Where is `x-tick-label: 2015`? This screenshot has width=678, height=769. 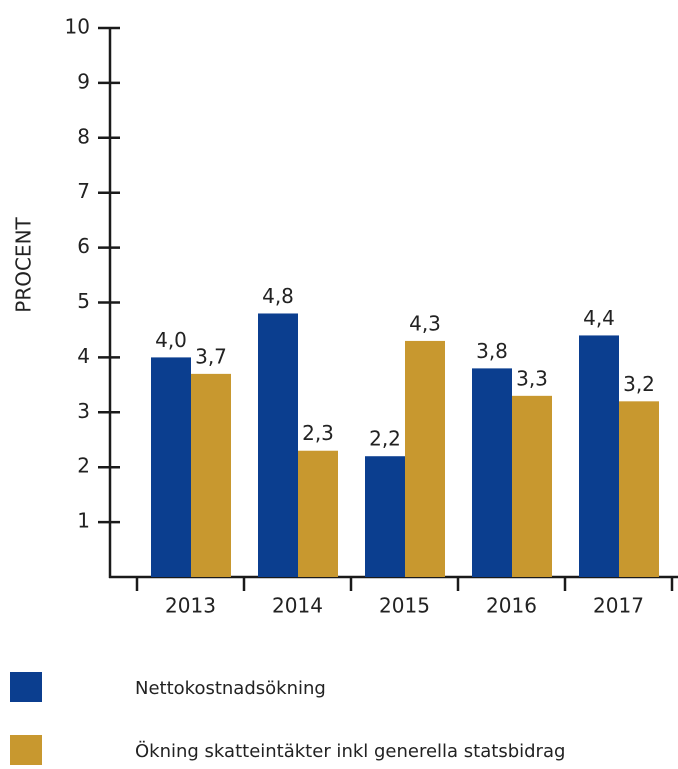 x-tick-label: 2015 is located at coordinates (404, 606).